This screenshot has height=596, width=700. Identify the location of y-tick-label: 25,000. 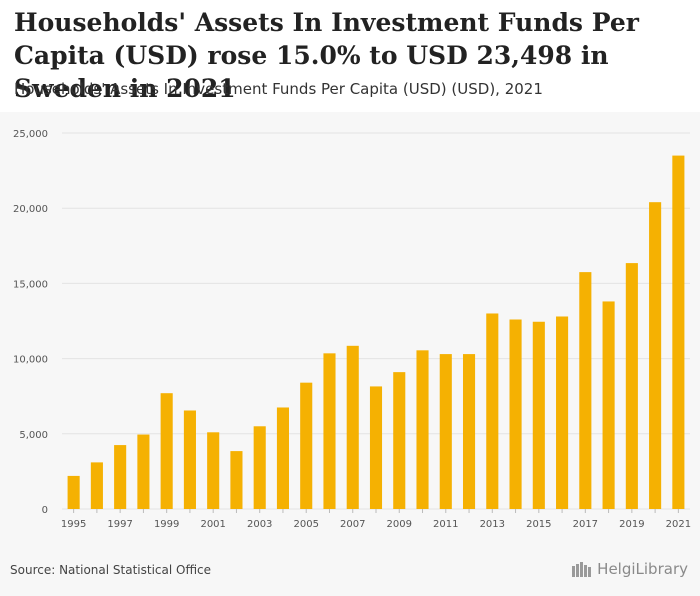
(30, 134).